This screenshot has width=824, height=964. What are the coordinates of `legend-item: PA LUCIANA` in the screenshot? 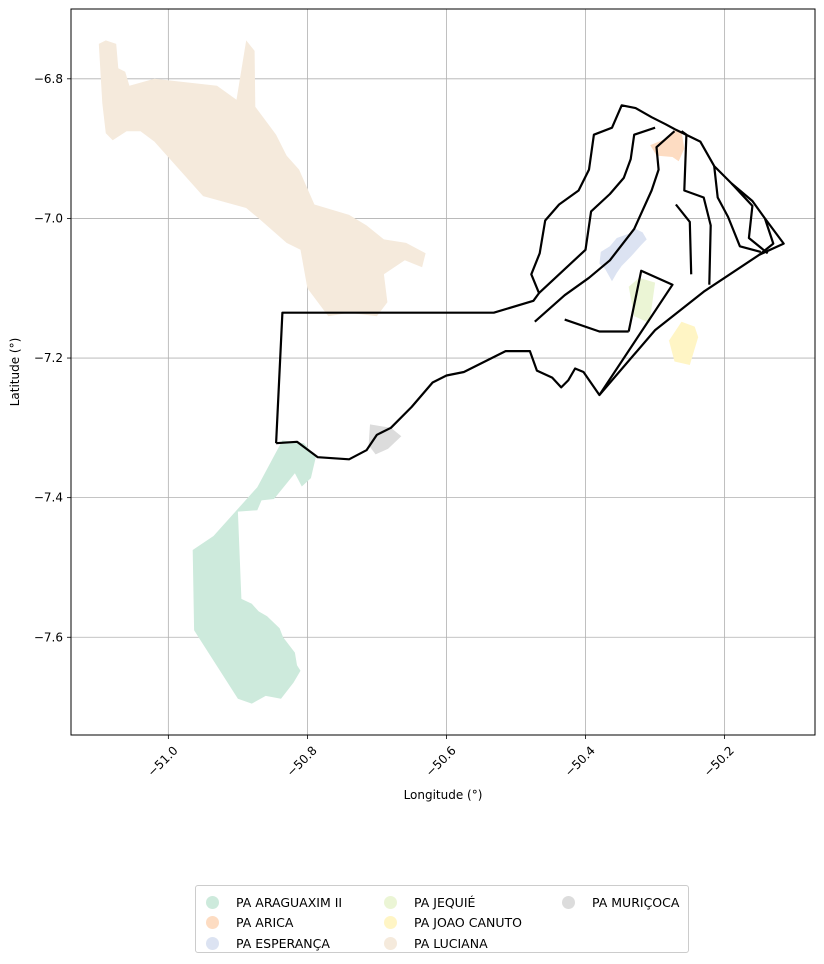 It's located at (473, 943).